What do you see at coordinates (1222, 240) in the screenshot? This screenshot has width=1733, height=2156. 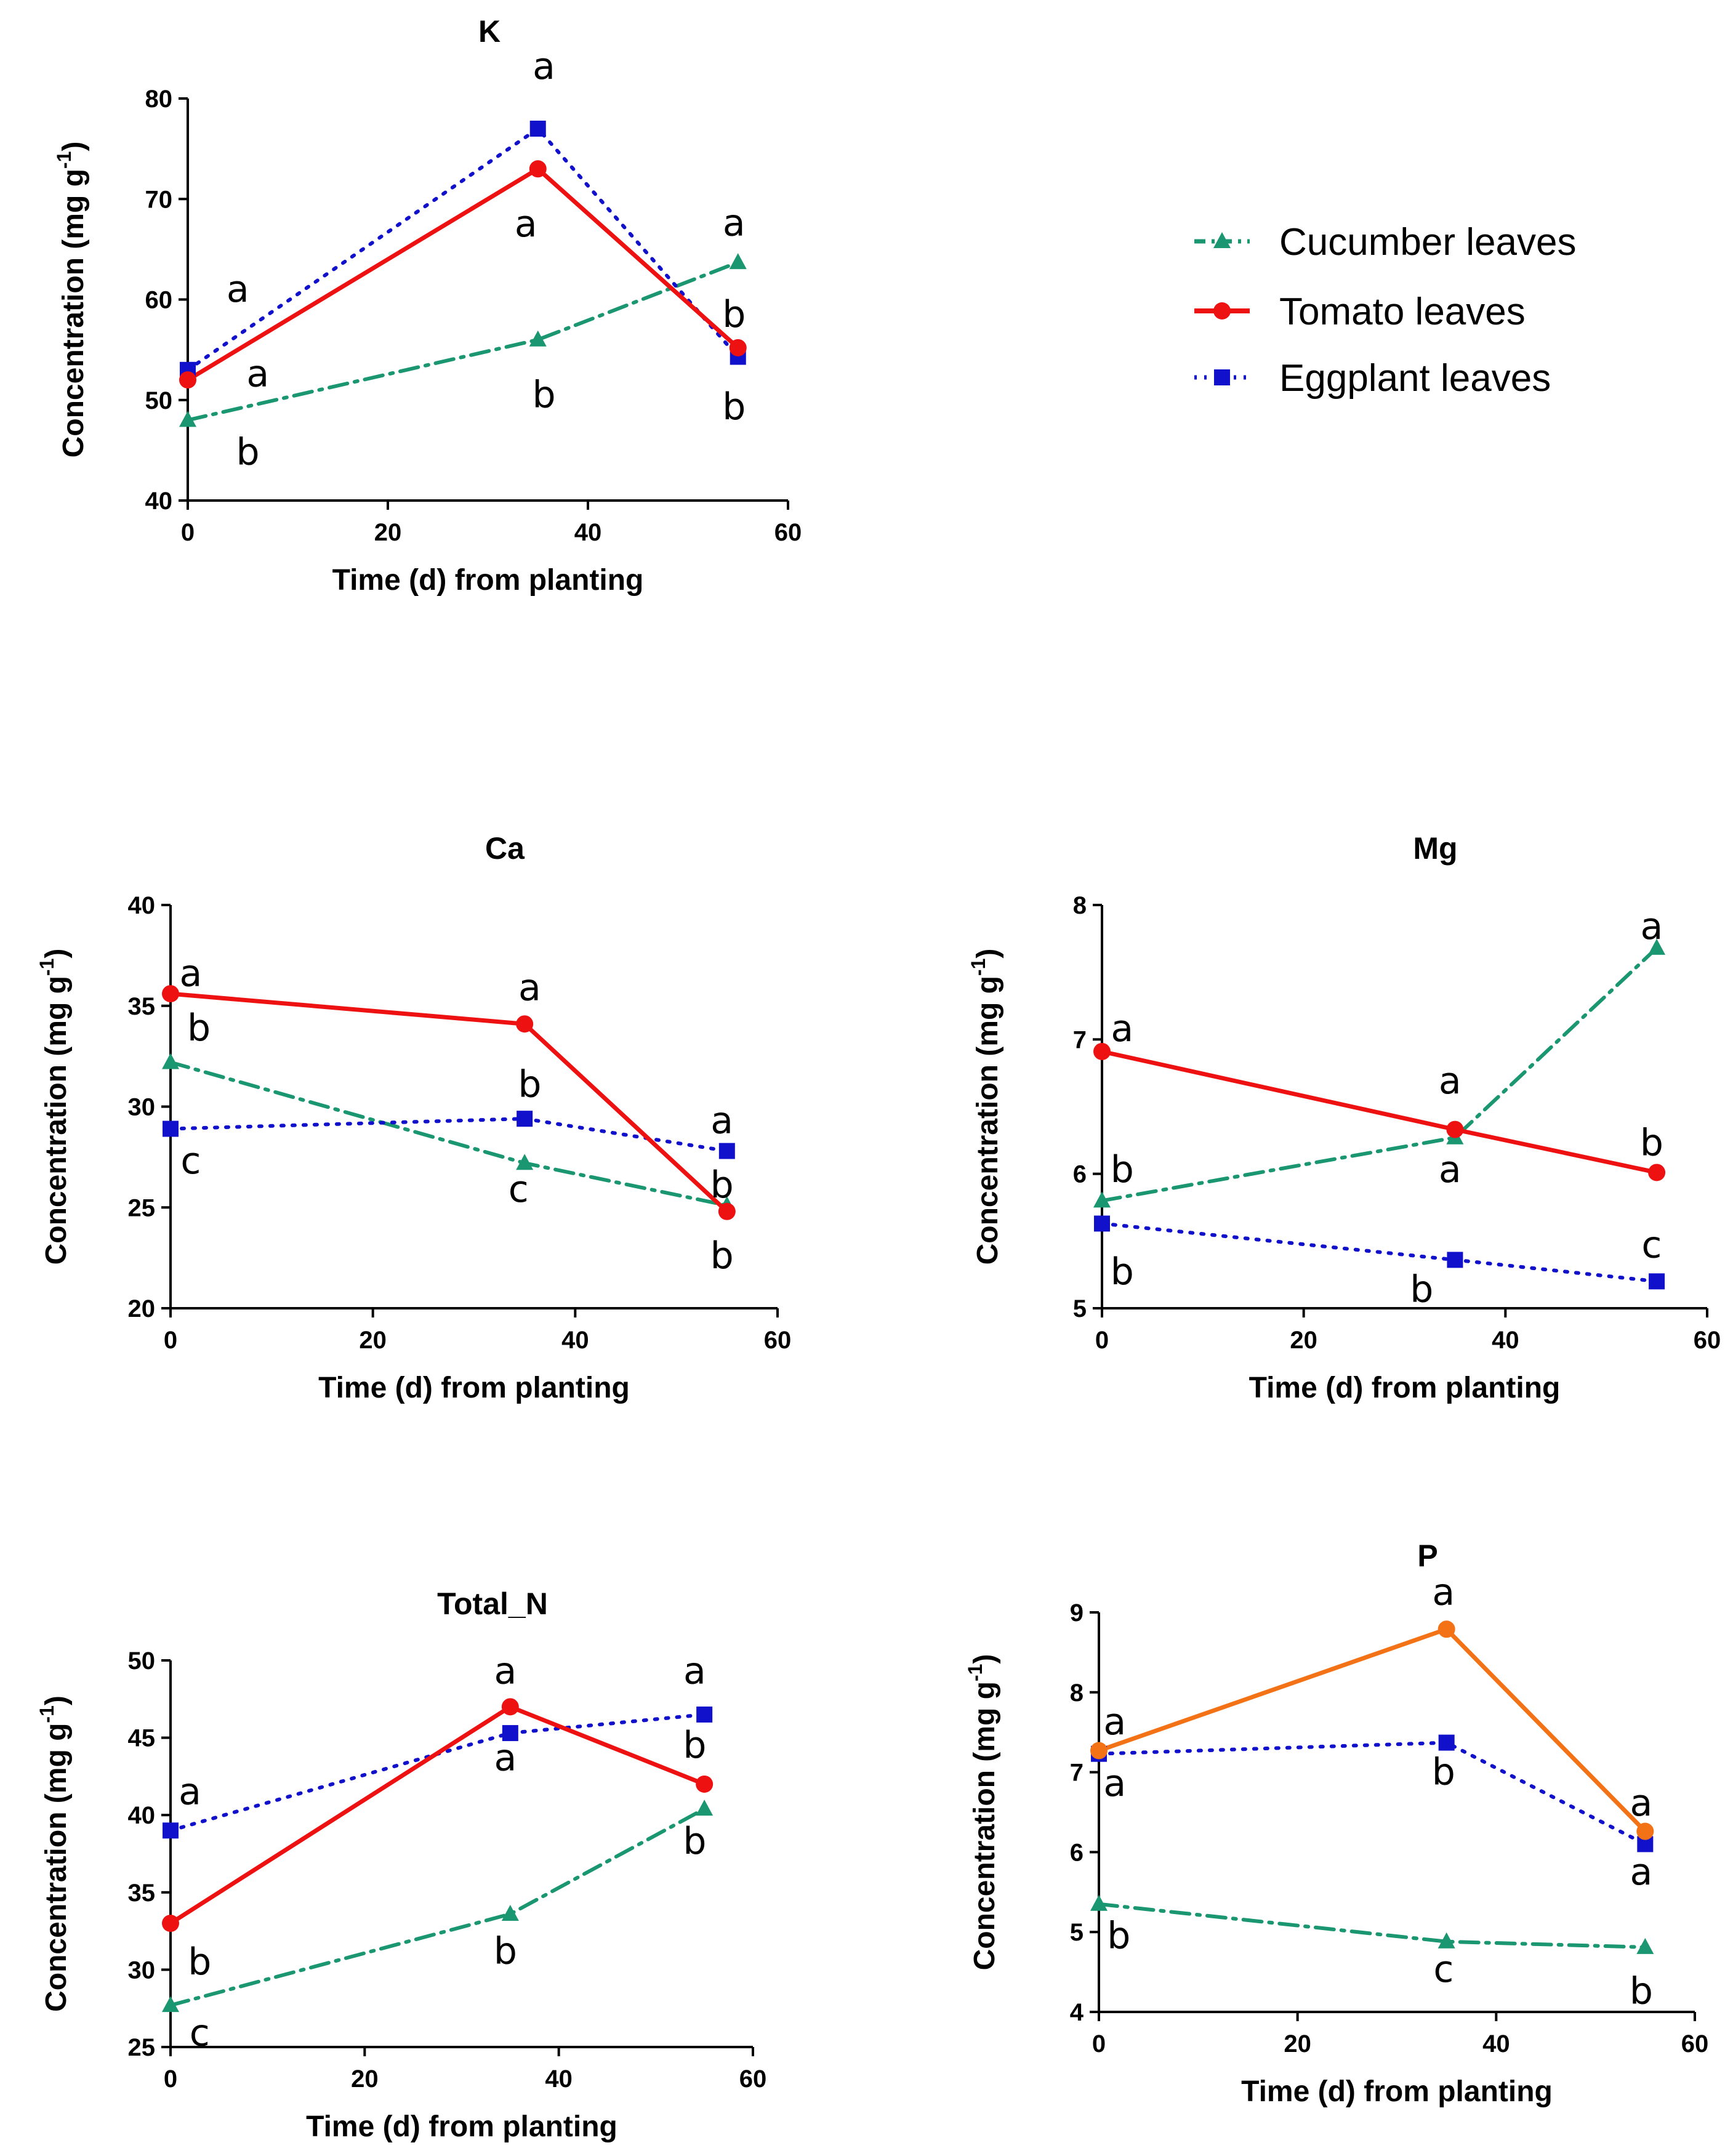 I see `legend-marker-cucumber` at bounding box center [1222, 240].